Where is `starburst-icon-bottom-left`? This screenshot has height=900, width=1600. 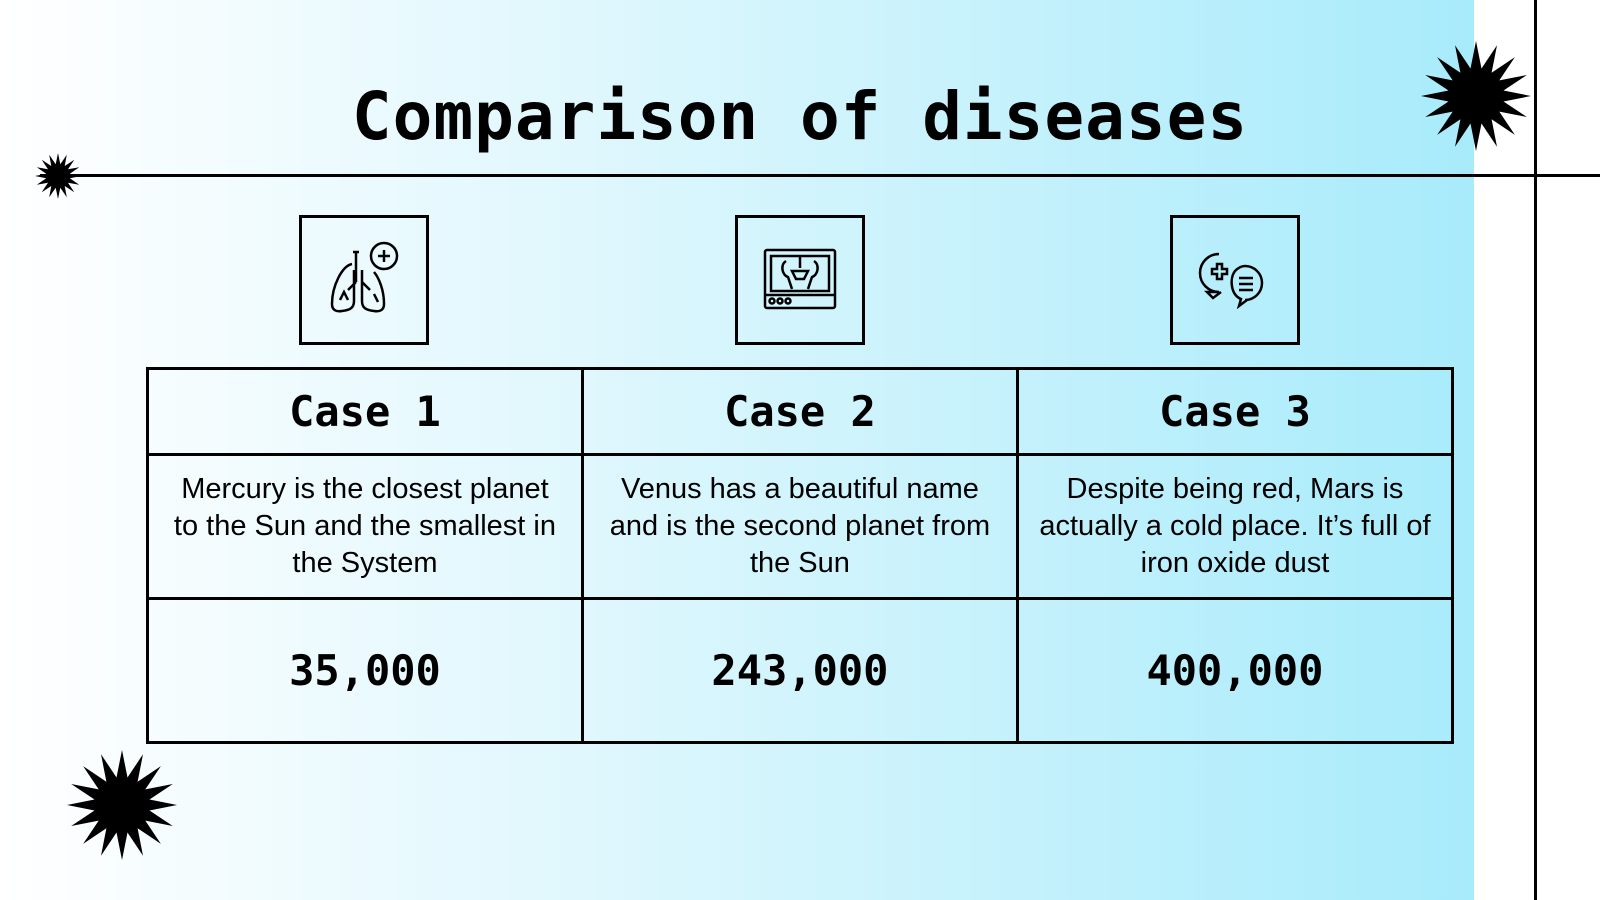
starburst-icon-bottom-left is located at coordinates (122, 805).